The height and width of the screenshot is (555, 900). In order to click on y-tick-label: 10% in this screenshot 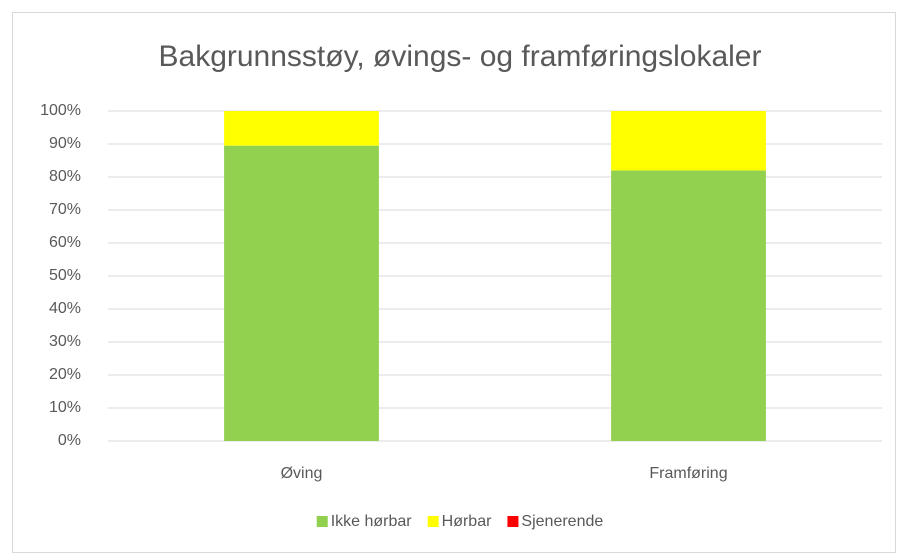, I will do `click(65, 407)`.